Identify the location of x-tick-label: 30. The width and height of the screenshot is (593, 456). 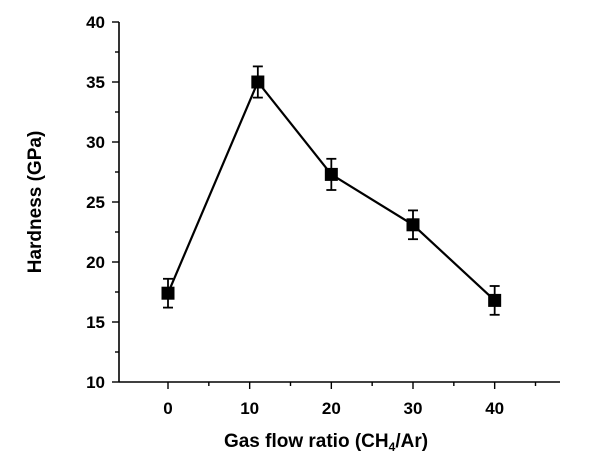
(413, 408).